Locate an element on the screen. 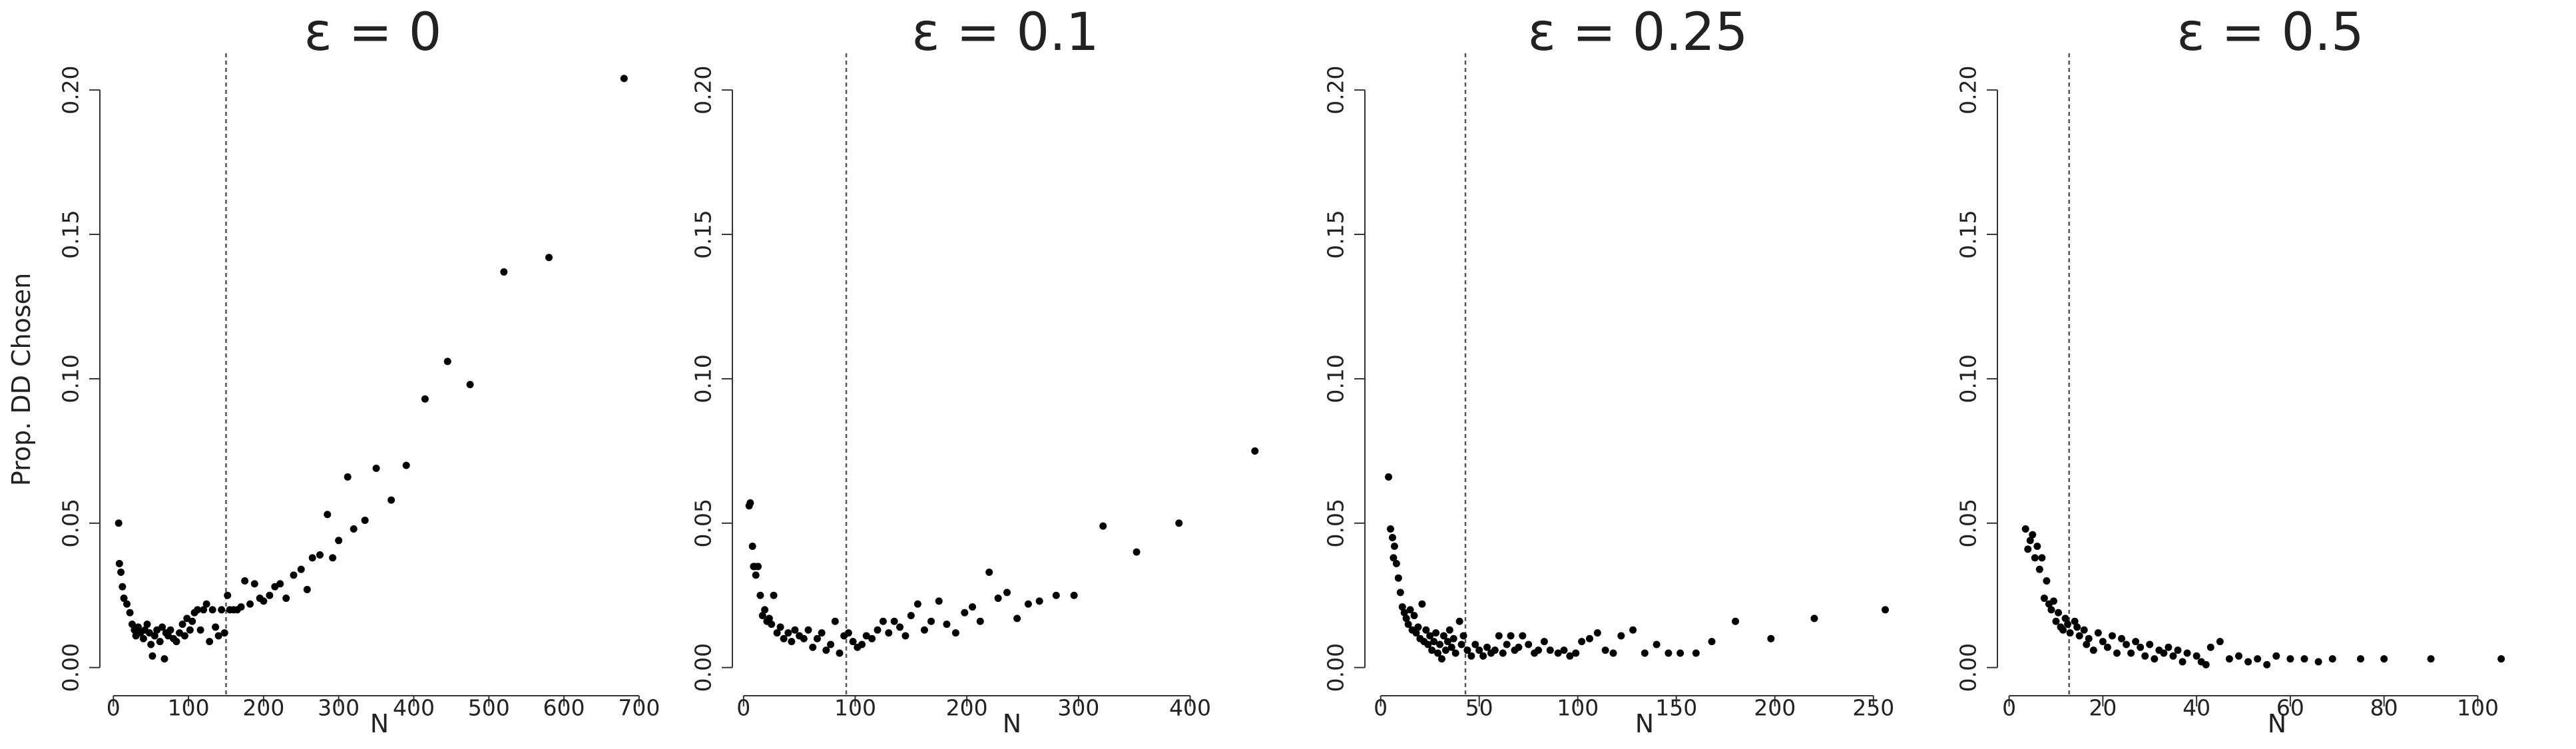 Image resolution: width=2576 pixels, height=749 pixels. y-tick-label: 0.20 is located at coordinates (1968, 90).